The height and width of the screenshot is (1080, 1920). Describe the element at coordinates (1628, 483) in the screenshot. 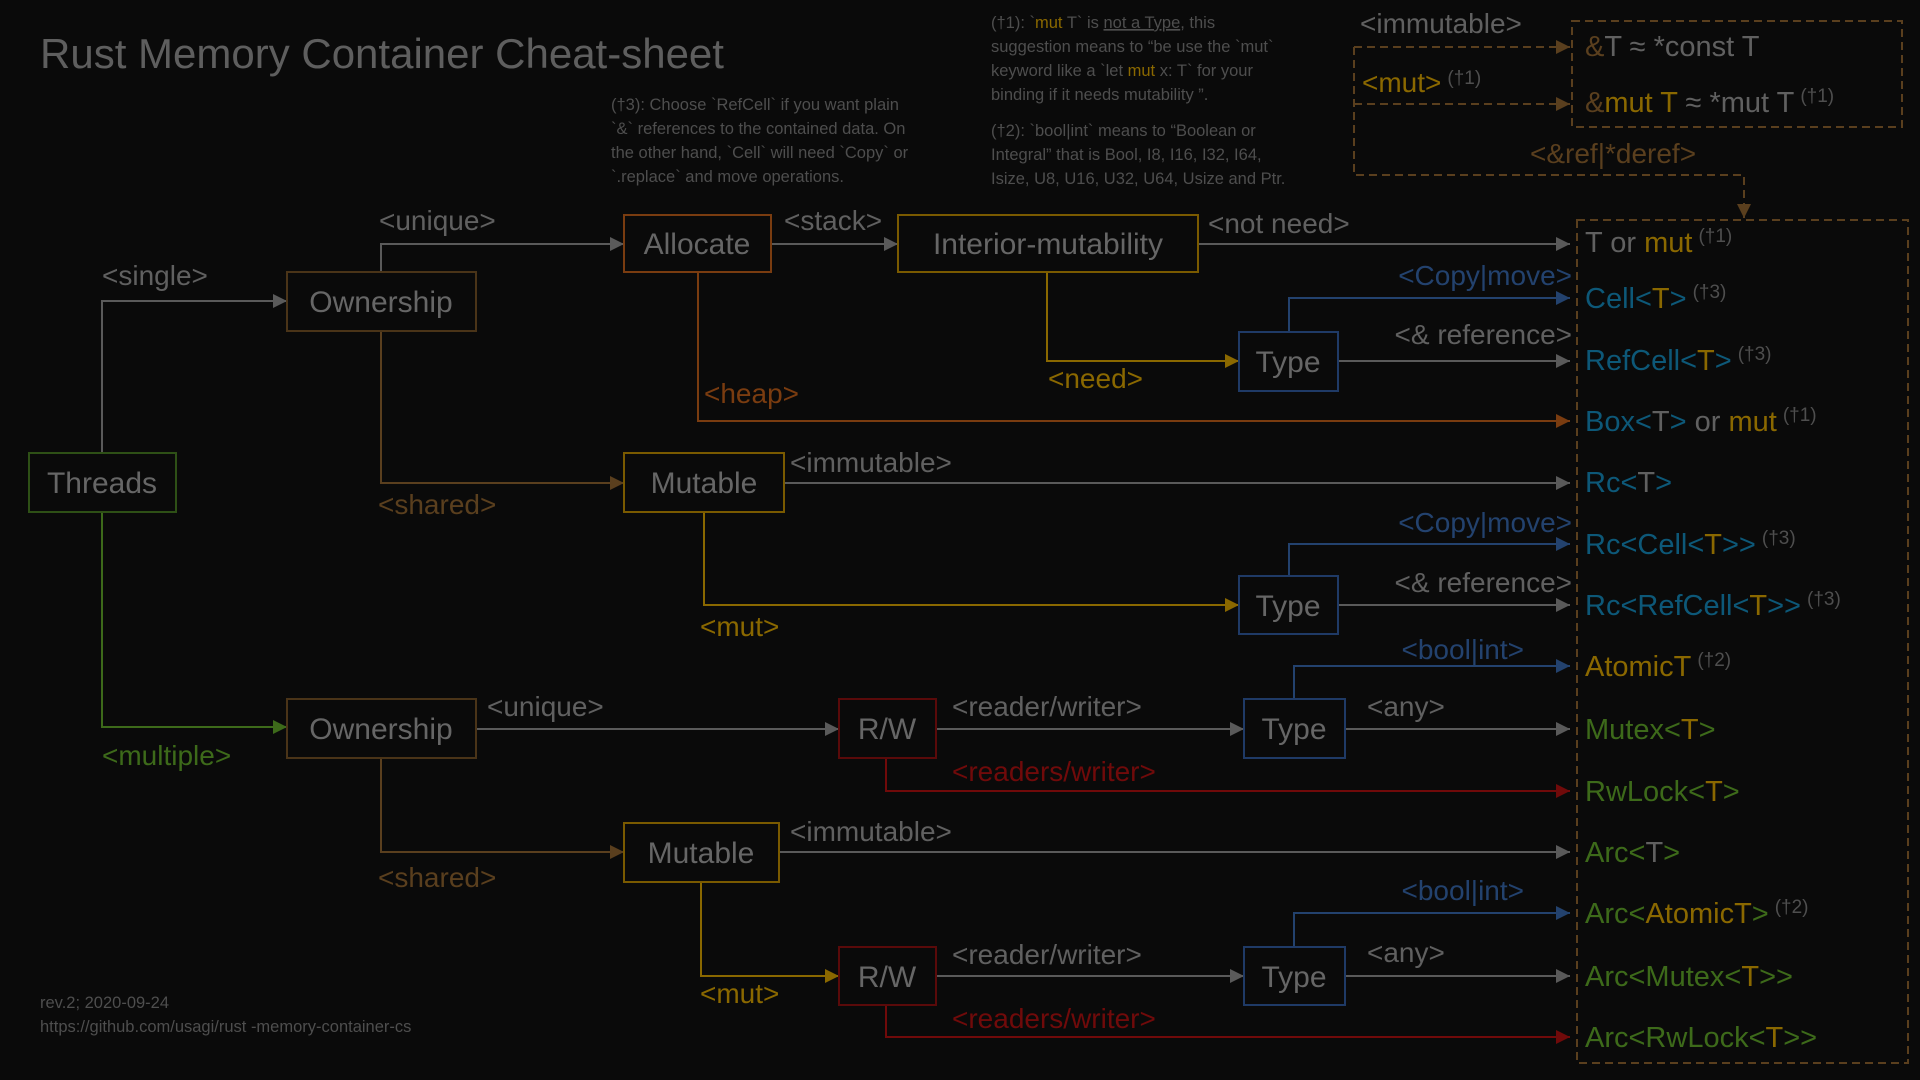

I see `result-type: Rc<T>` at that location.